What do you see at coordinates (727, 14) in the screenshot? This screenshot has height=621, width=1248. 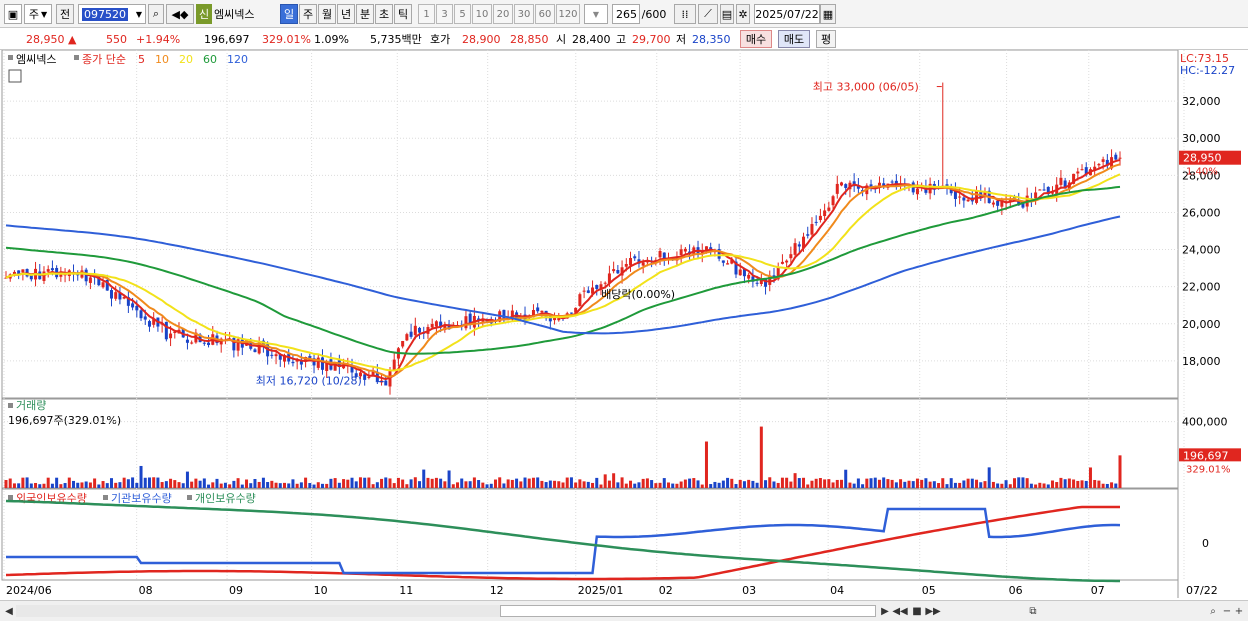 I see `save-icon: ▤` at bounding box center [727, 14].